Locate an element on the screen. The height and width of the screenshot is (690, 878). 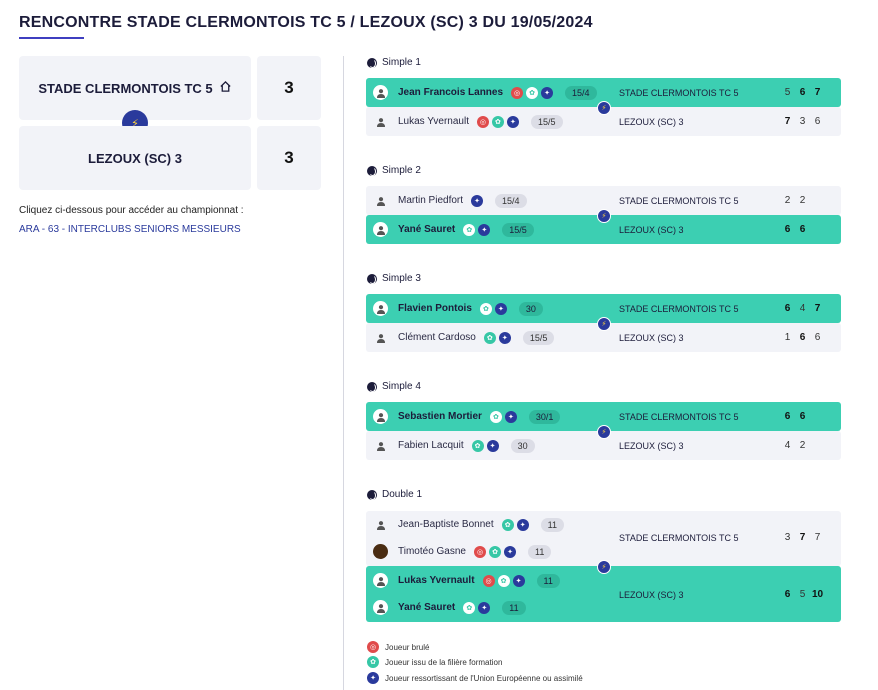
home-icon is located at coordinates (225, 88).